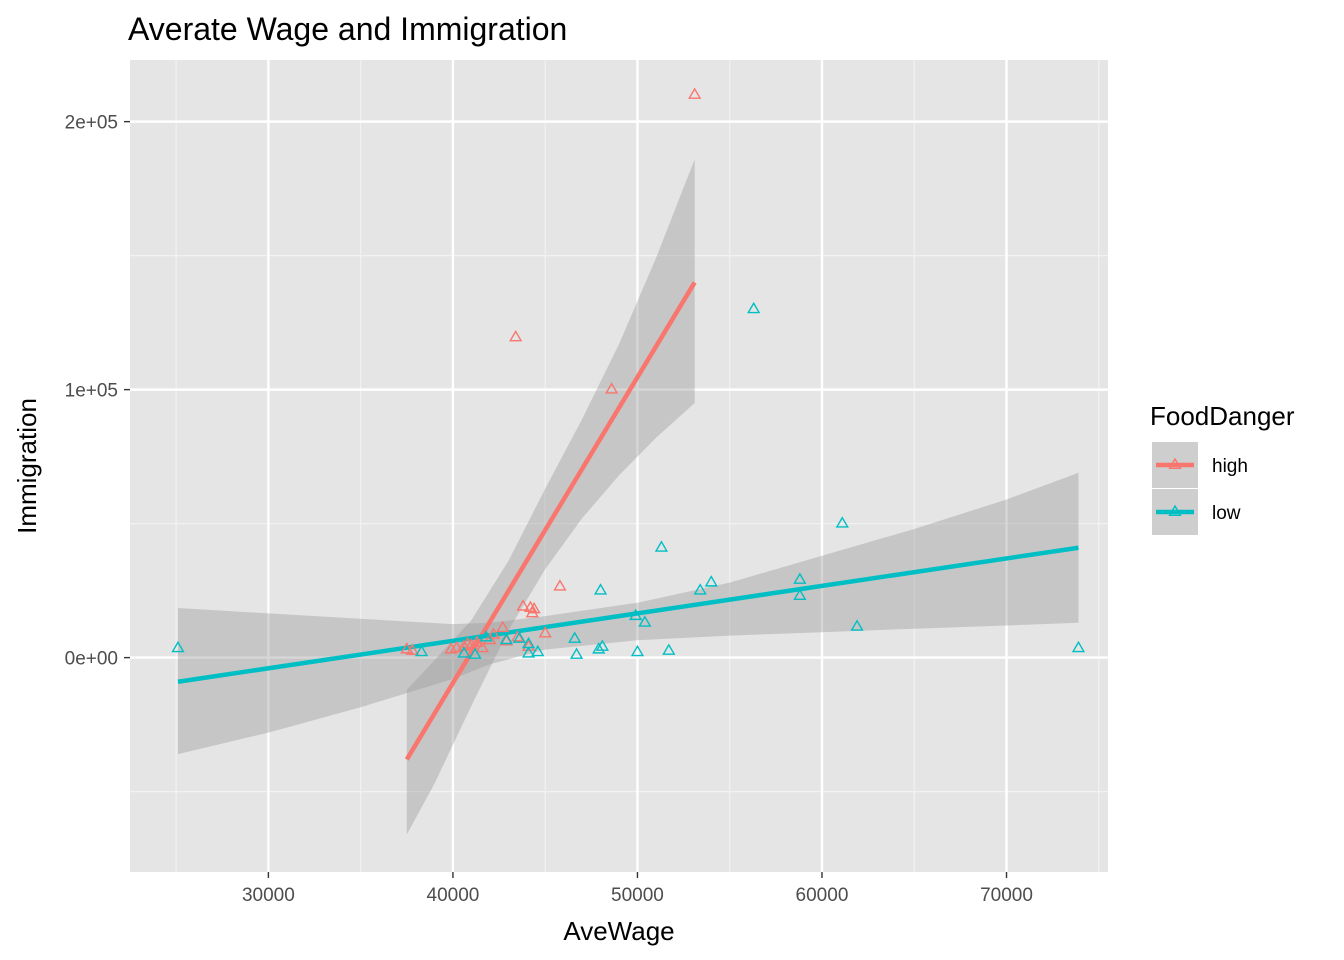  I want to click on y-axis: 0e+00 1e+05 2e+05, so click(97, 391).